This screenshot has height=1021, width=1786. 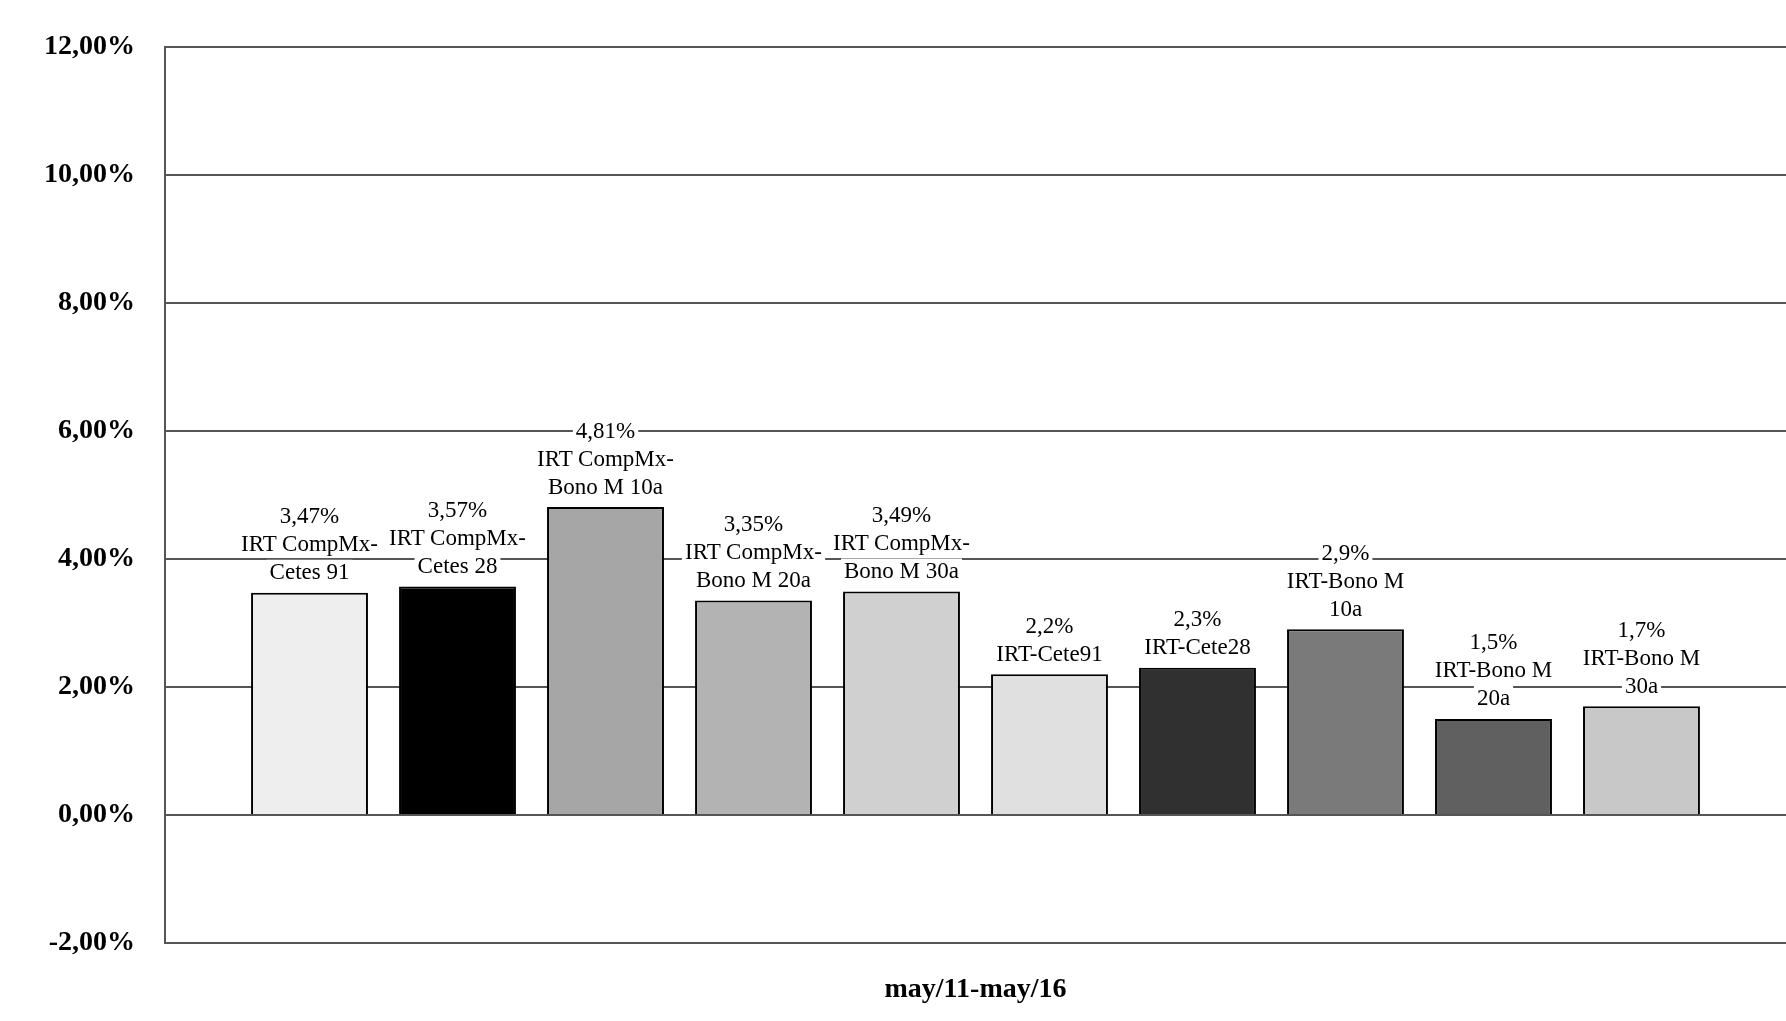 I want to click on y-tick-label: 6,00%, so click(x=96, y=429).